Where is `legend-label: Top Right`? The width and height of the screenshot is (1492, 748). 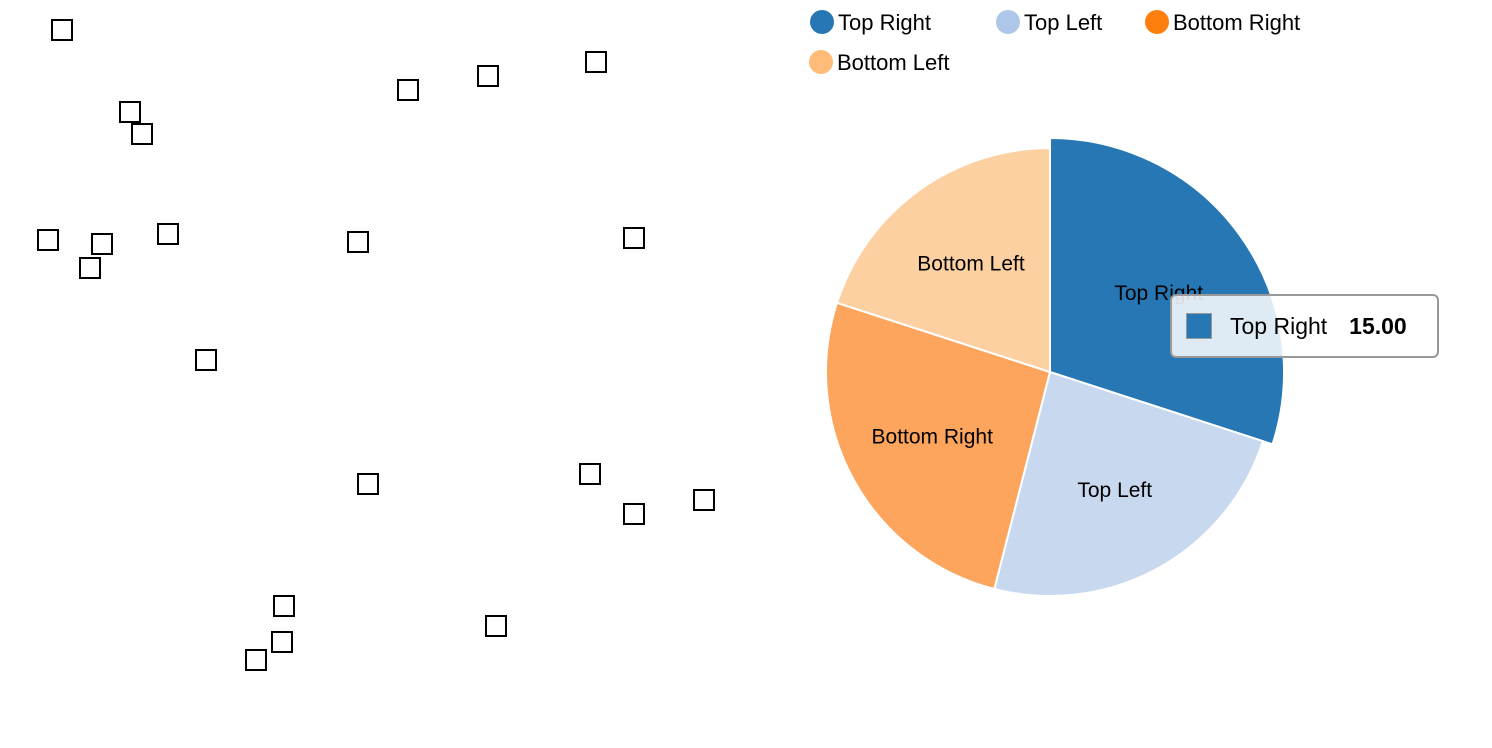 legend-label: Top Right is located at coordinates (884, 22).